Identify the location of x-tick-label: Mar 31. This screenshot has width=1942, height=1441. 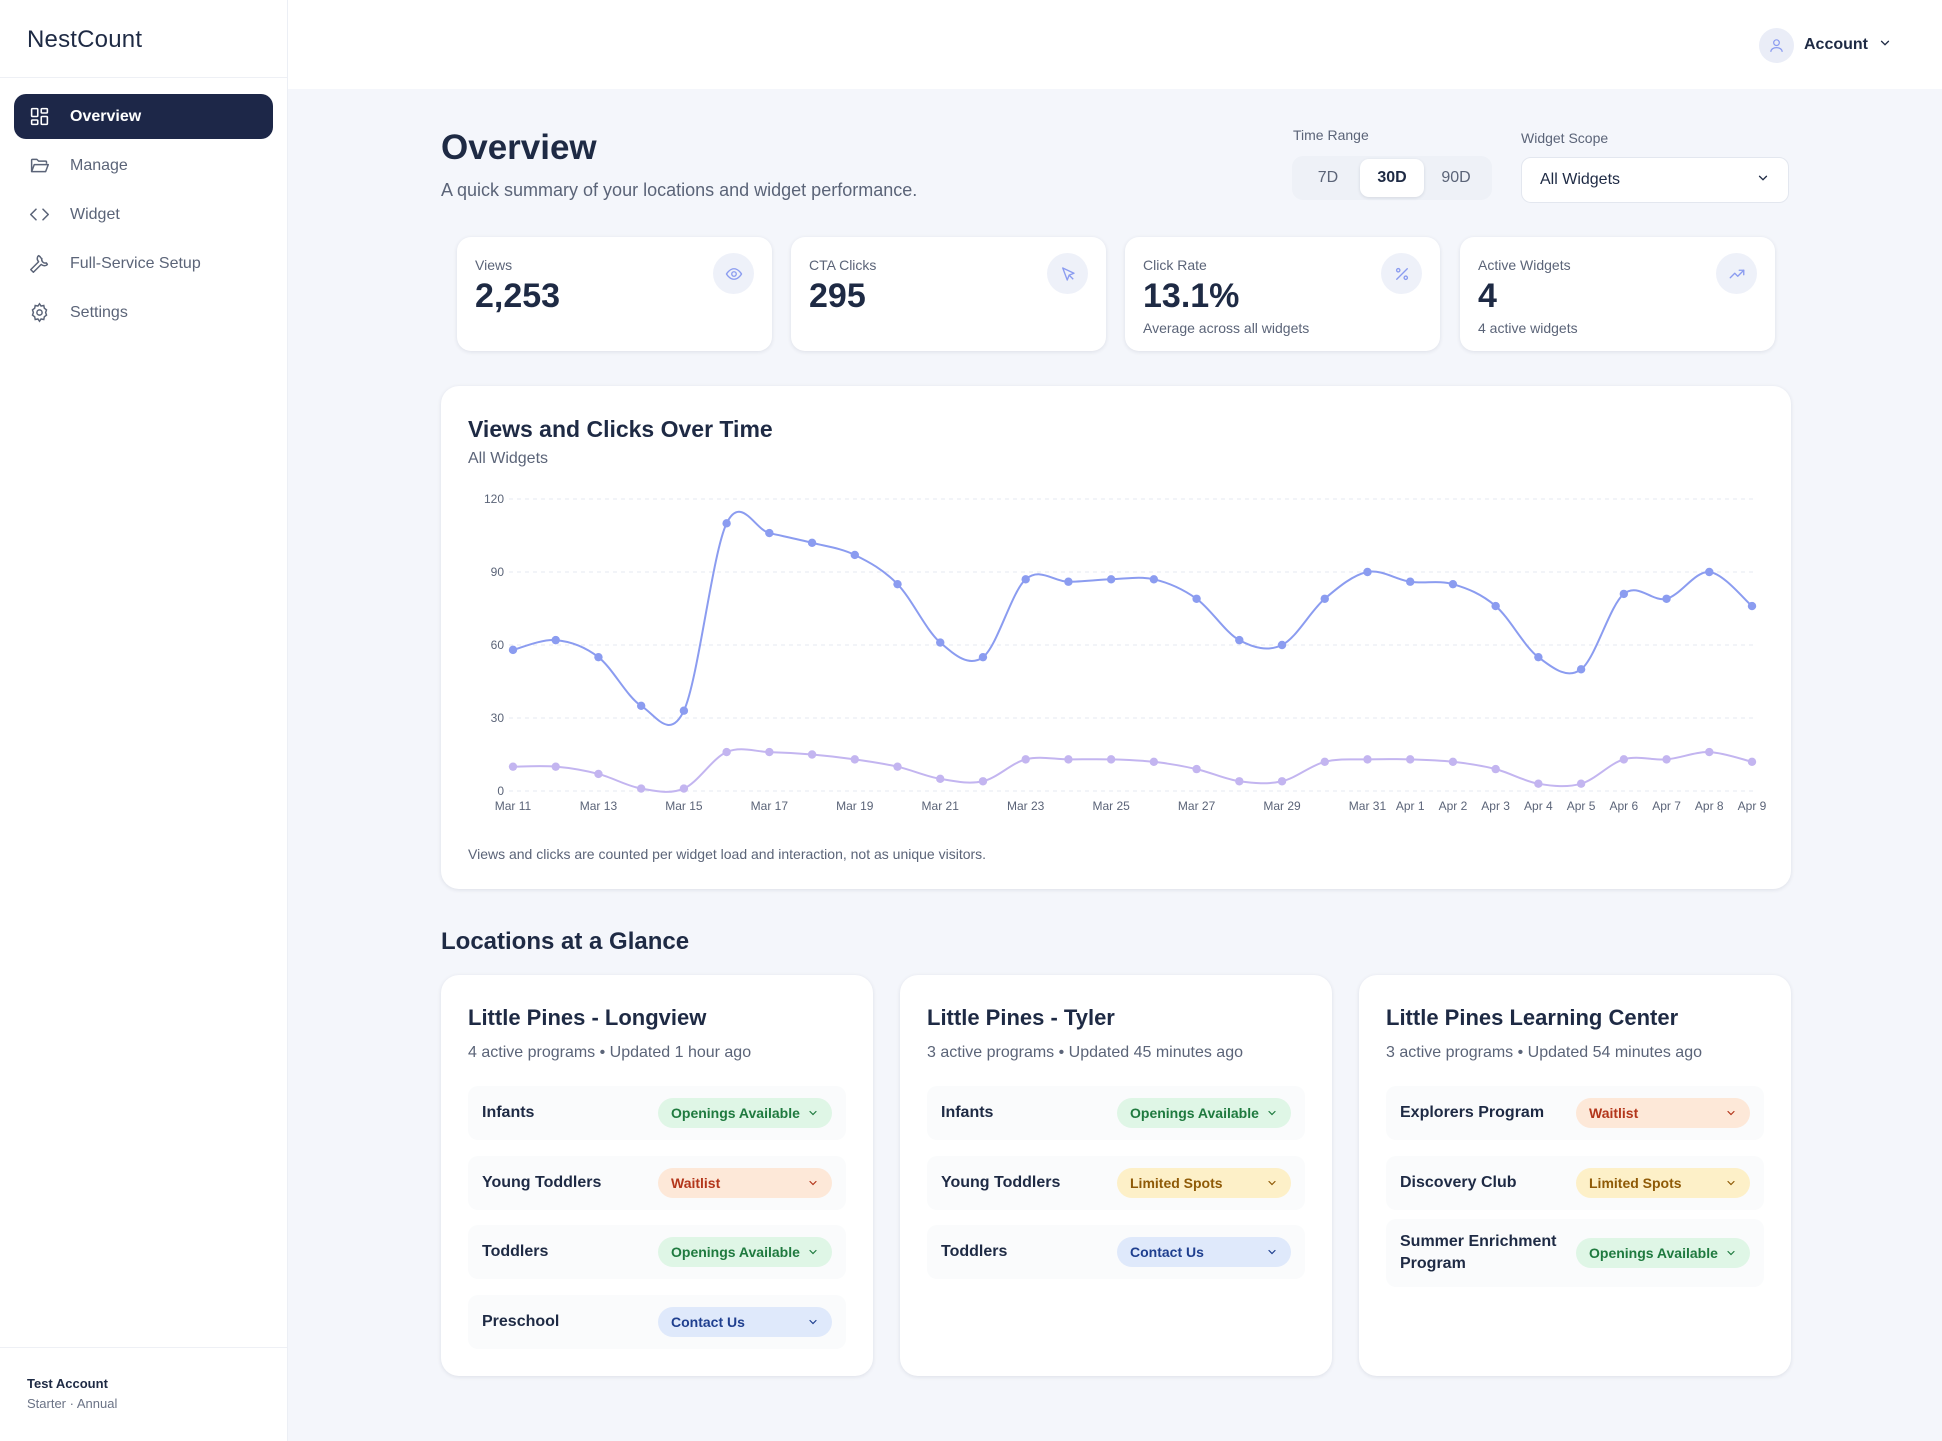
(1368, 806).